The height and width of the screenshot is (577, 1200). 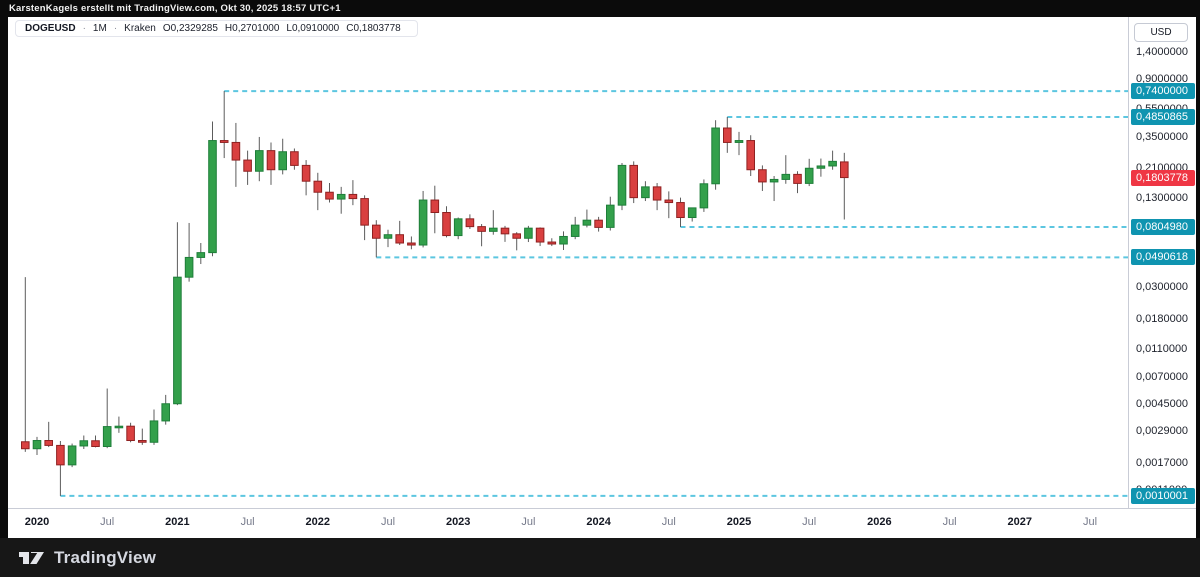 What do you see at coordinates (99, 28) in the screenshot?
I see `interval-label: 1M` at bounding box center [99, 28].